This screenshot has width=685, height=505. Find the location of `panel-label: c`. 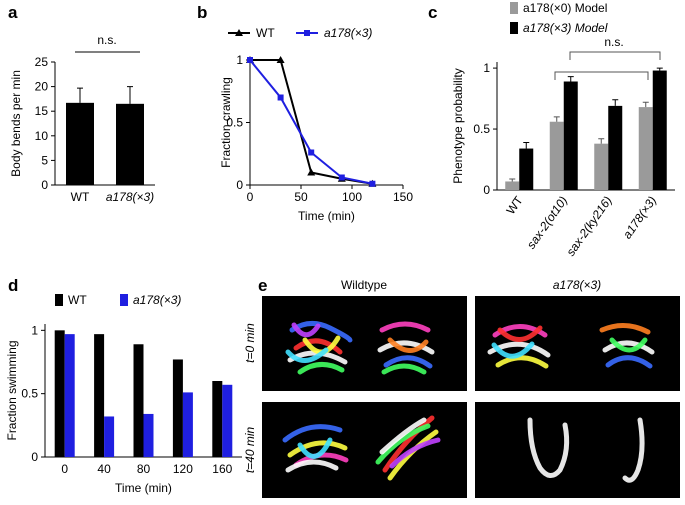

panel-label: c is located at coordinates (432, 12).